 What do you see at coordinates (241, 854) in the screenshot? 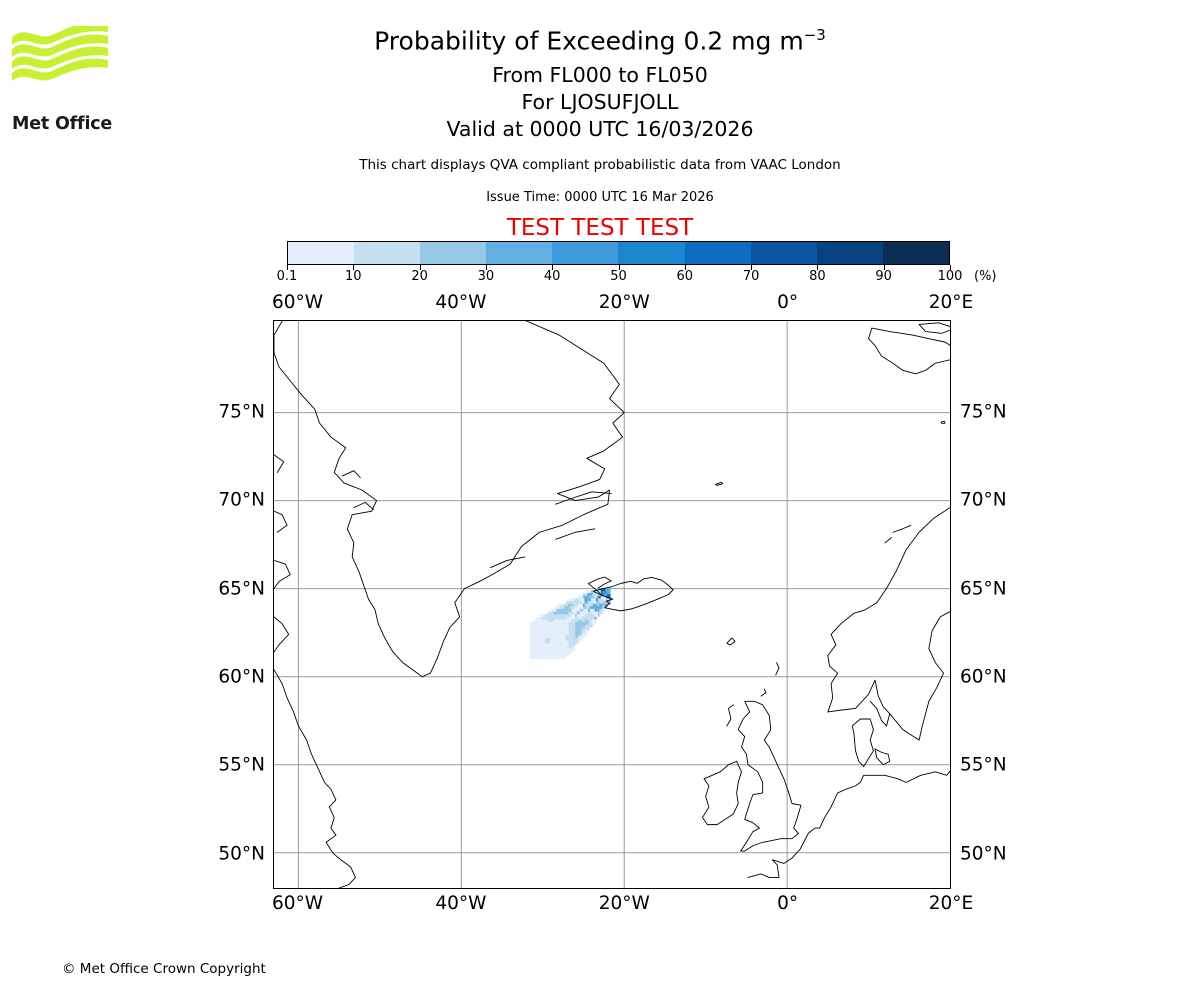
I see `latitude-label-left: 50°N` at bounding box center [241, 854].